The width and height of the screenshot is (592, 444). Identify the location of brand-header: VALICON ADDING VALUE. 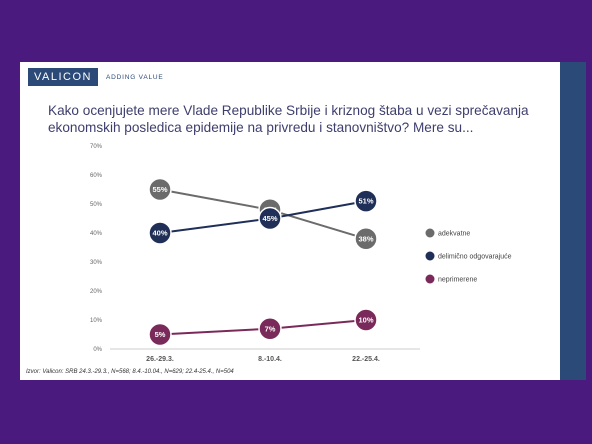
(96, 77).